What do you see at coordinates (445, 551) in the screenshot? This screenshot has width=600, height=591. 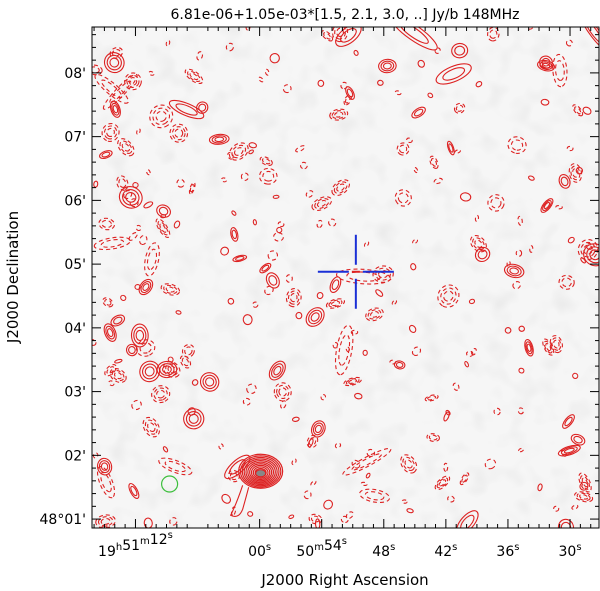 I see `x-tick-label: 42s` at bounding box center [445, 551].